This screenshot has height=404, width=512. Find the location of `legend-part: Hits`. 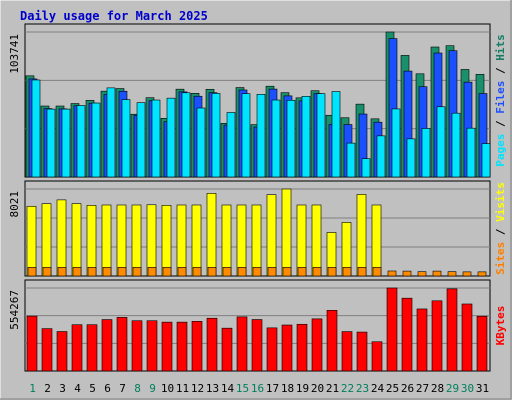

legend-part: Hits is located at coordinates (500, 47).